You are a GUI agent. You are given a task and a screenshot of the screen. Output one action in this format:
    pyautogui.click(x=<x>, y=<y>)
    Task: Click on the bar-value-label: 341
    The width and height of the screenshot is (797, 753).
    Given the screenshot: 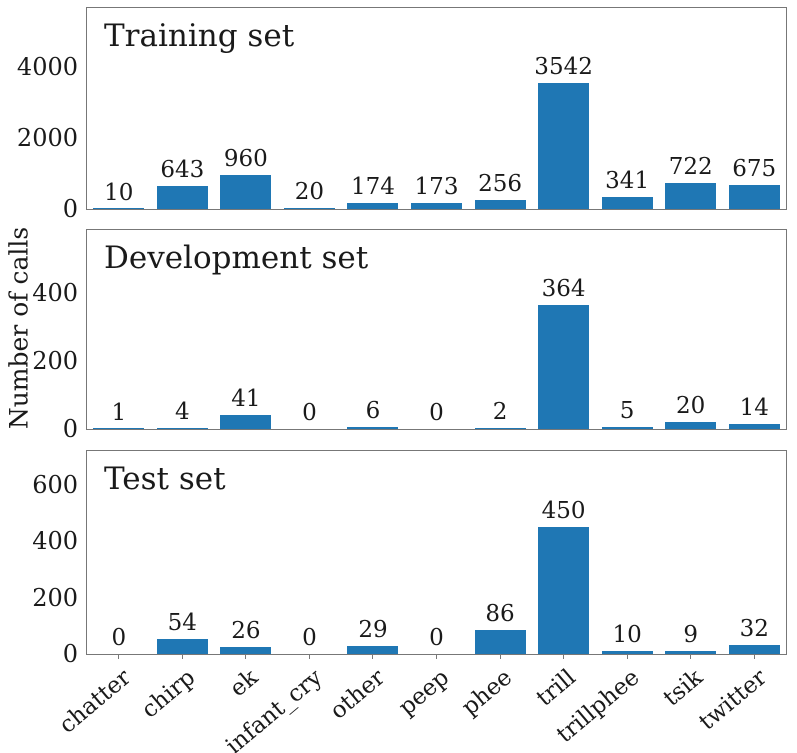 What is the action you would take?
    pyautogui.click(x=627, y=180)
    